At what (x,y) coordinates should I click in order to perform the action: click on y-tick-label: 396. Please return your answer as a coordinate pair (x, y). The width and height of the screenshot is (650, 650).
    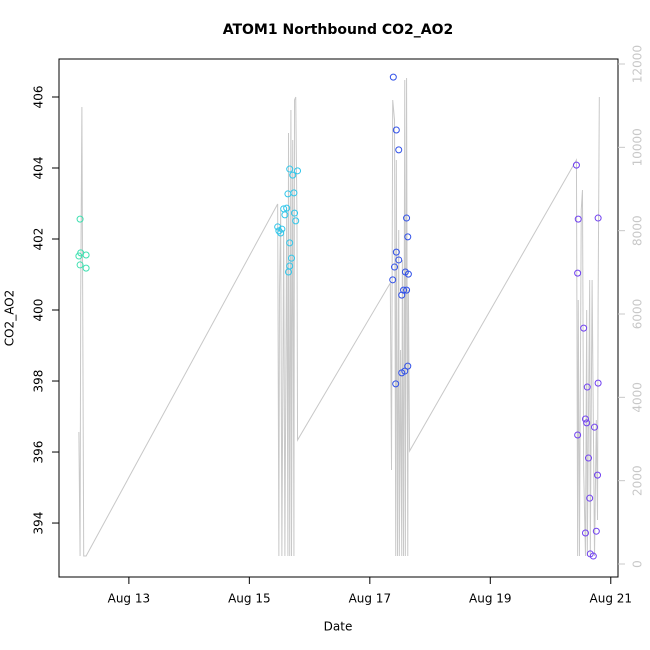
    Looking at the image, I should click on (39, 452).